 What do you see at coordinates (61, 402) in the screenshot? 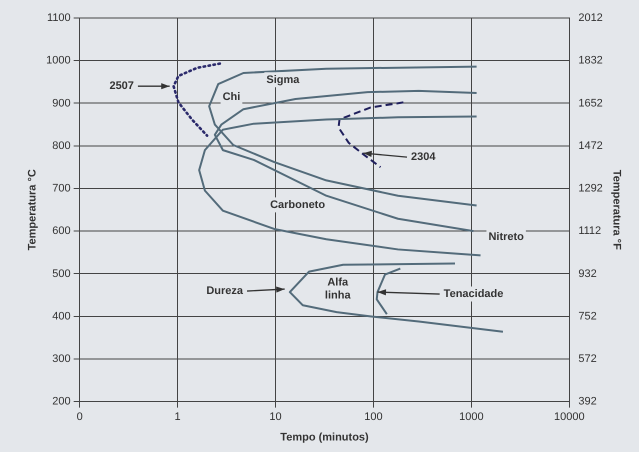
I see `y-tick-label: 200` at bounding box center [61, 402].